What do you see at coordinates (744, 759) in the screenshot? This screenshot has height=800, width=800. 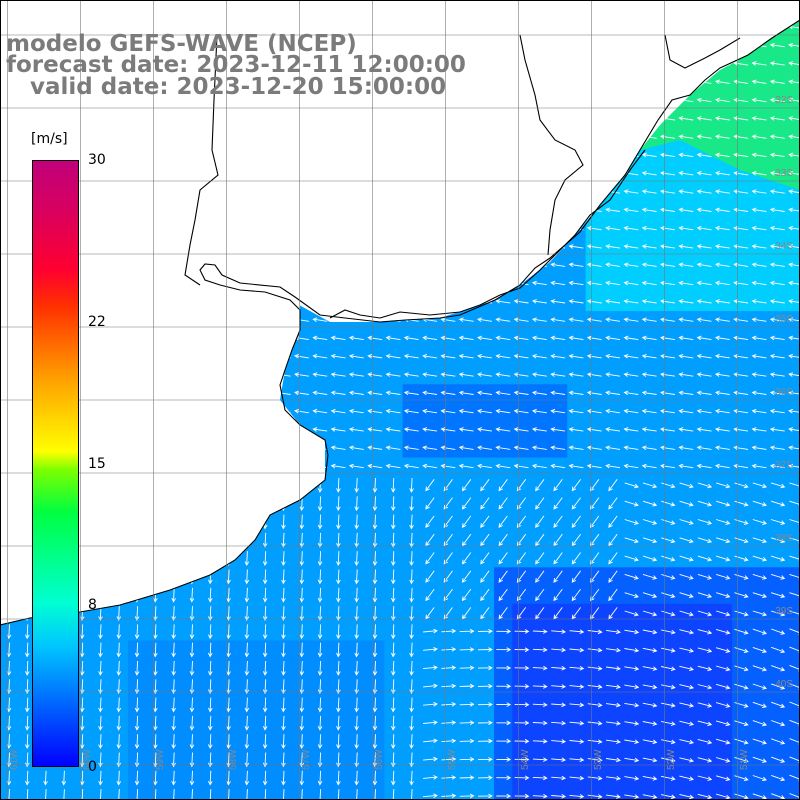 I see `longitude-label: 51W` at bounding box center [744, 759].